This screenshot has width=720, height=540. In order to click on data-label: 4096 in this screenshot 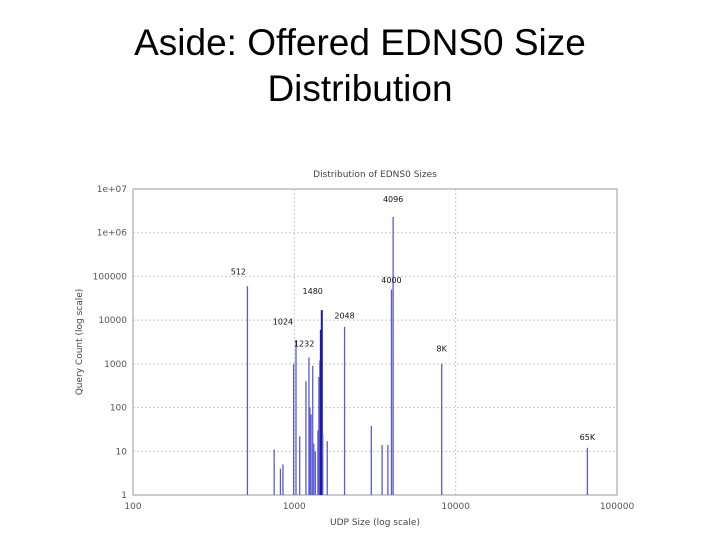, I will do `click(393, 199)`.